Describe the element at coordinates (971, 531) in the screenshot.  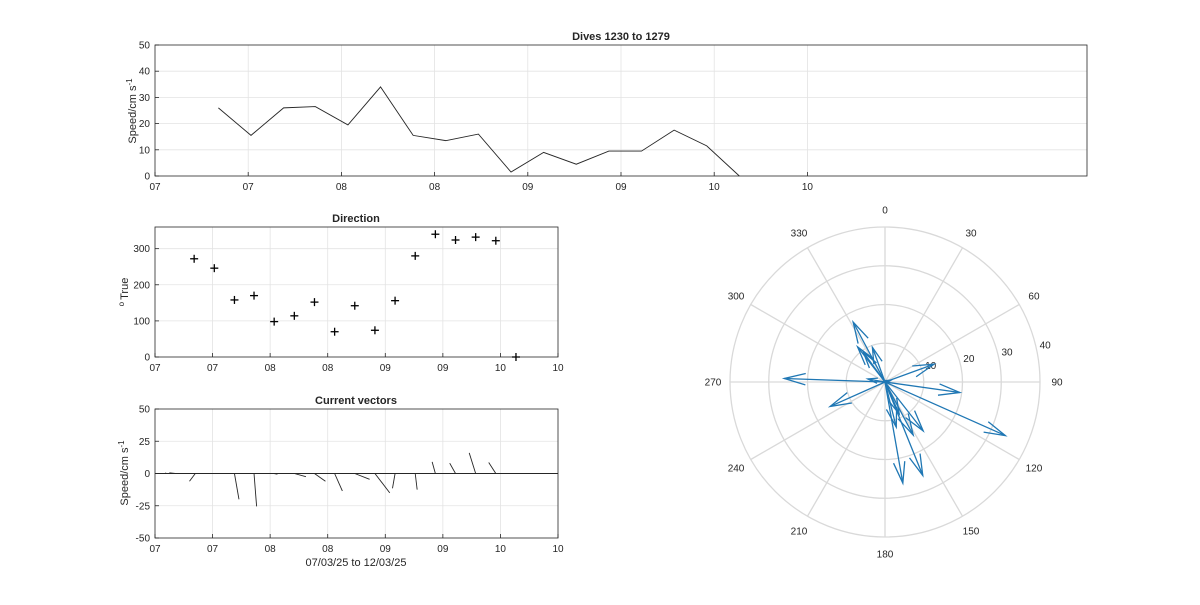
I see `polar-angle-label: 150` at that location.